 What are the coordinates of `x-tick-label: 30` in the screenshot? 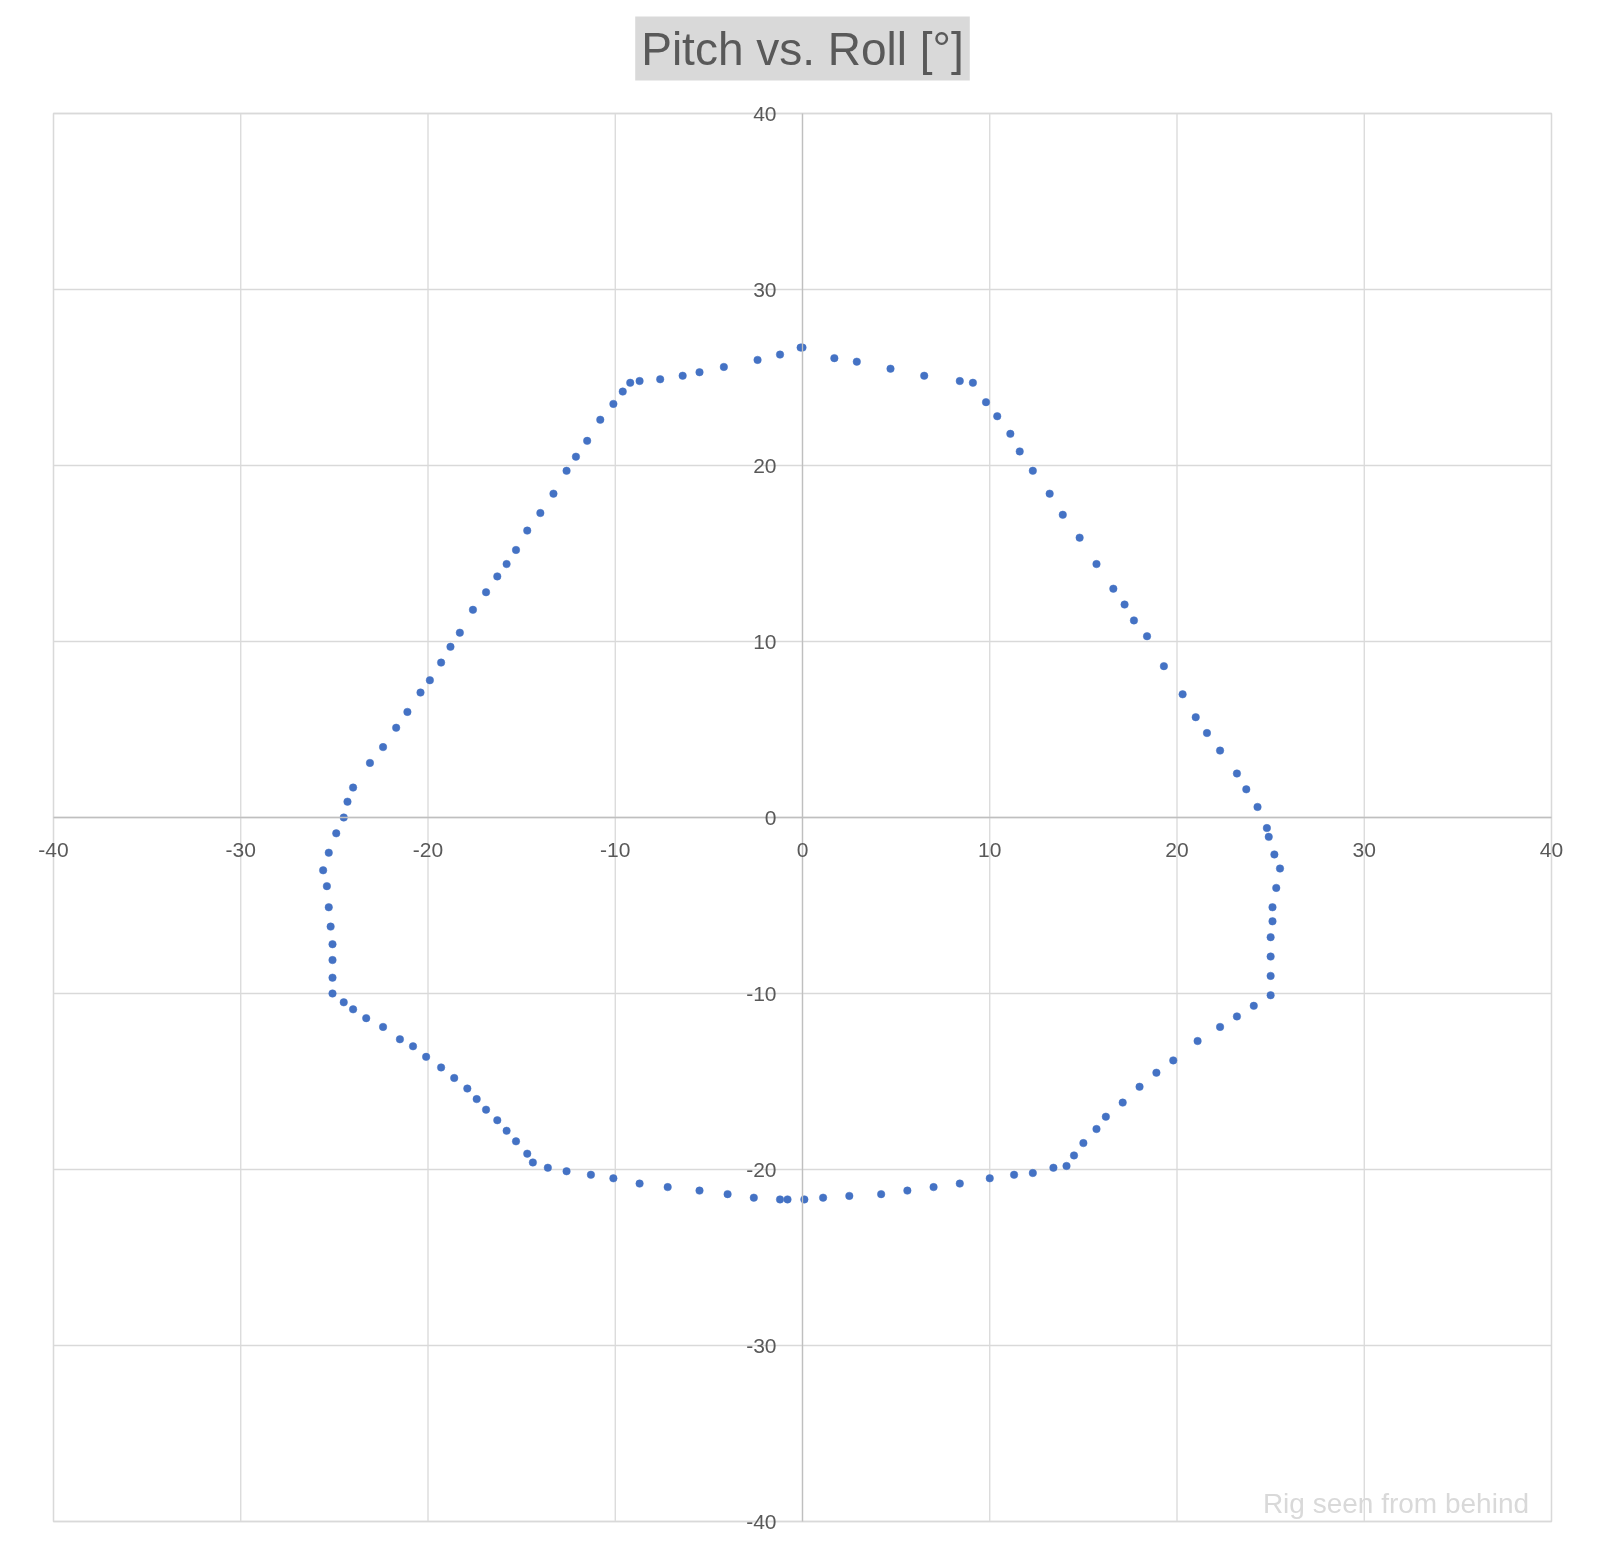 It's located at (1364, 849).